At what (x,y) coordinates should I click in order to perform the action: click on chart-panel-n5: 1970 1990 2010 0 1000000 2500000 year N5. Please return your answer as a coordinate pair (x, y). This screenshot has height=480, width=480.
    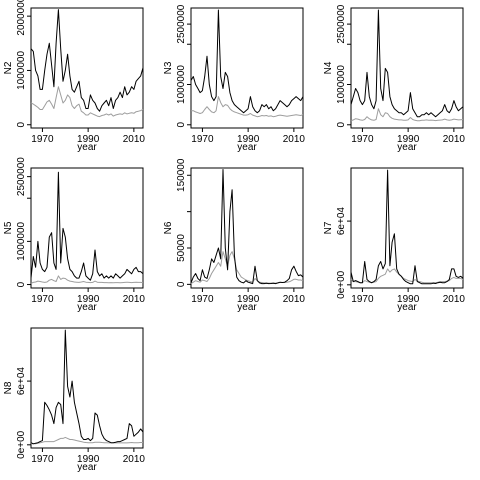
    Looking at the image, I should click on (74, 235).